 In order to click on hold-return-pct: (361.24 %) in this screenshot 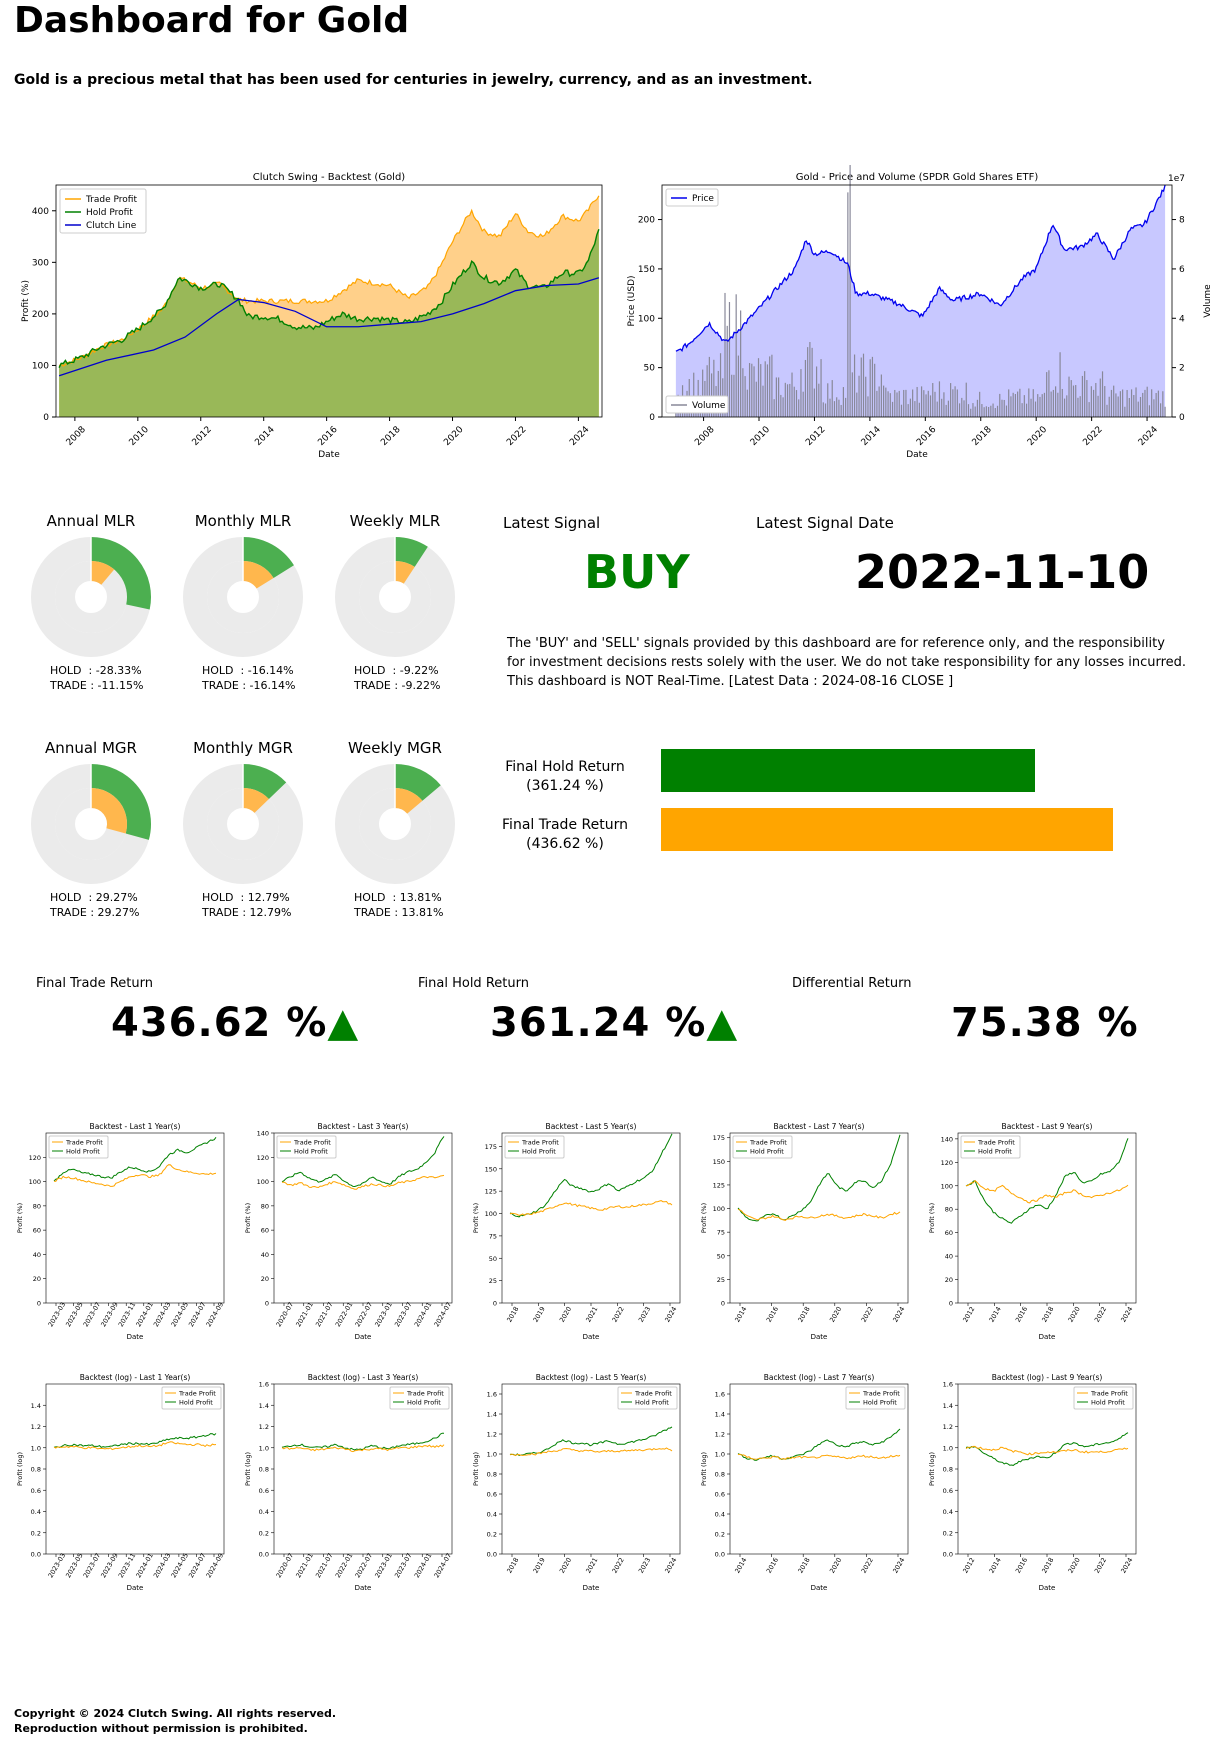, I will do `click(565, 786)`.